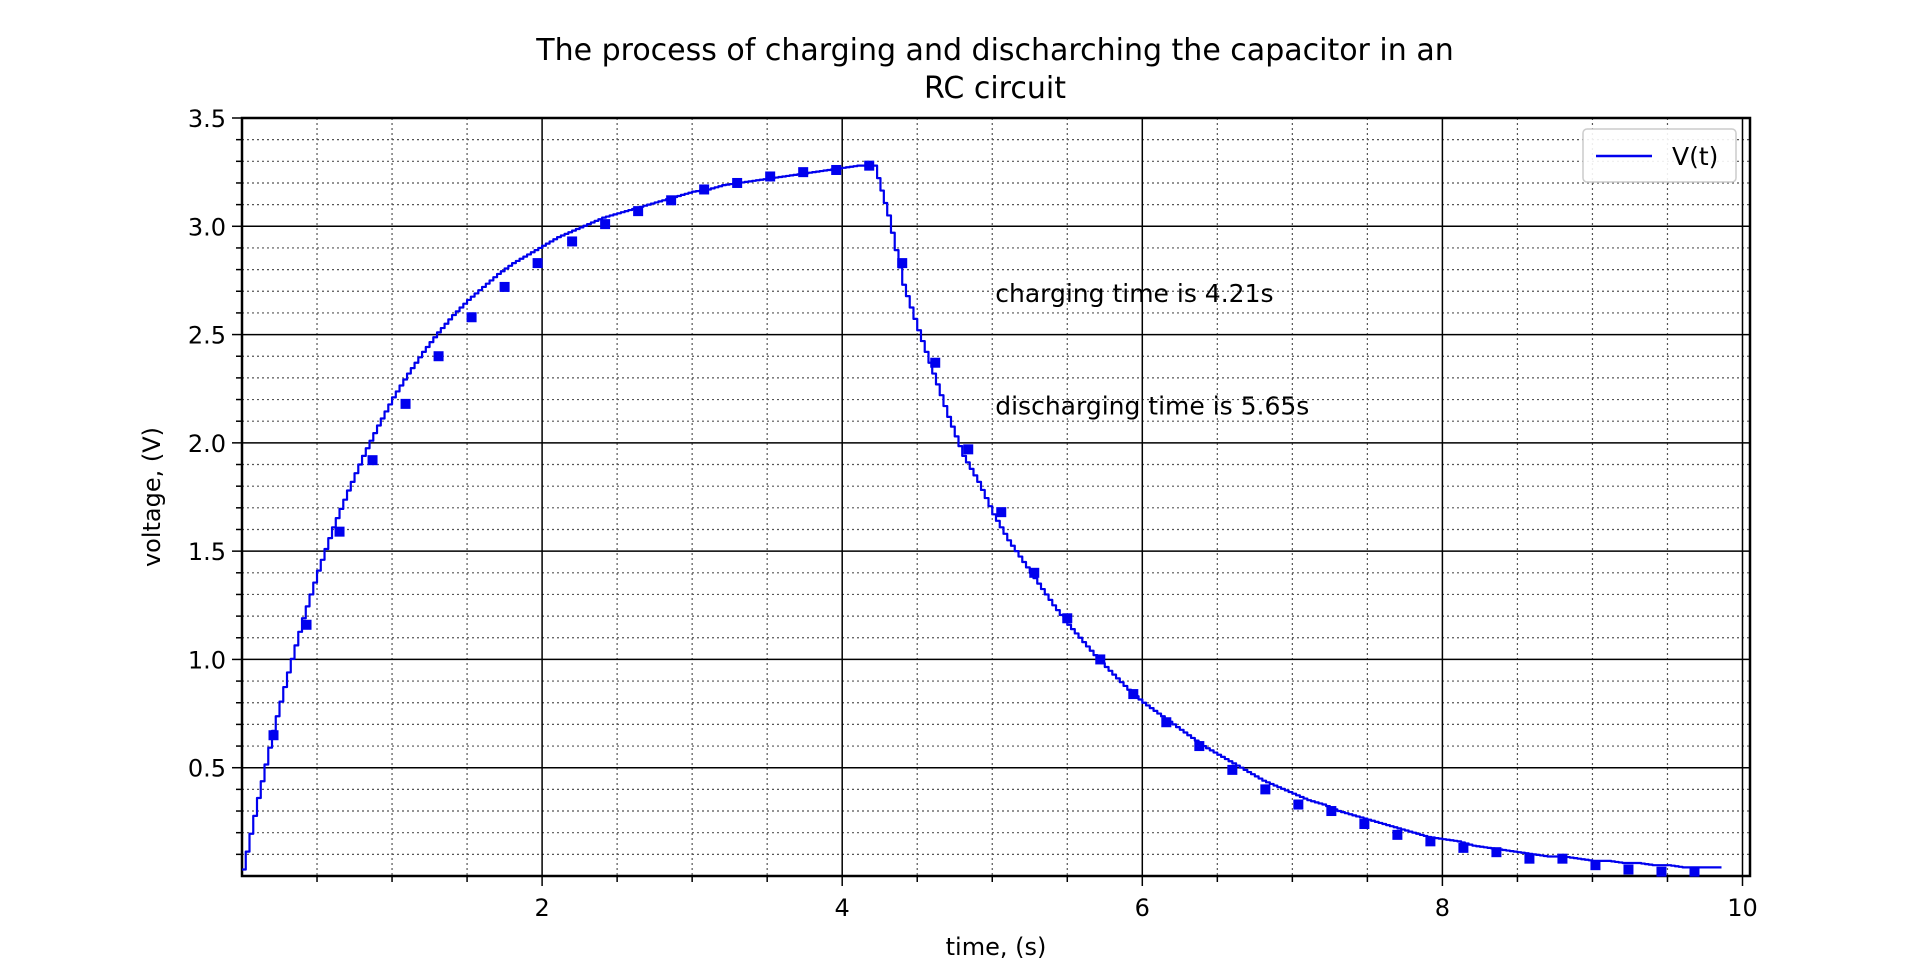 The image size is (1918, 969). What do you see at coordinates (207, 119) in the screenshot?
I see `y-tick-label: 3.5` at bounding box center [207, 119].